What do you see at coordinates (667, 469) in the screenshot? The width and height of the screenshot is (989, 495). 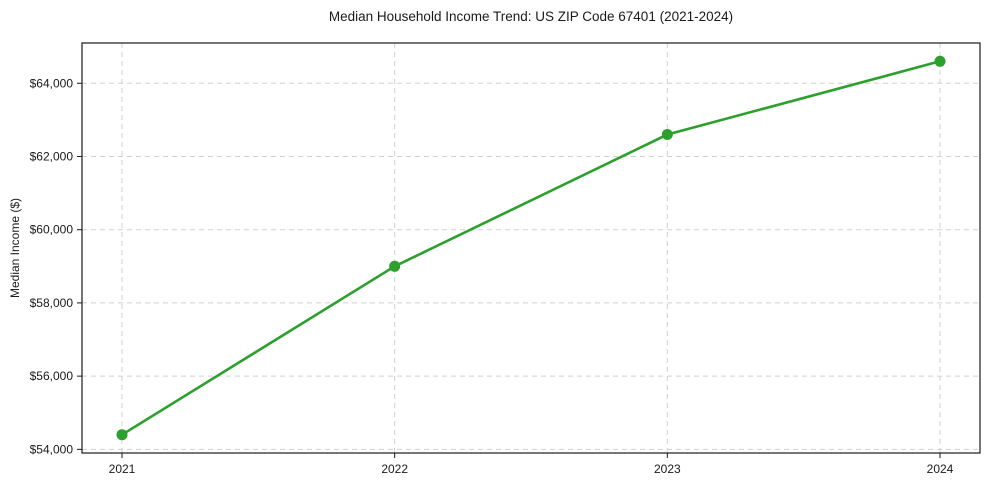 I see `x-tick-label: 2023` at bounding box center [667, 469].